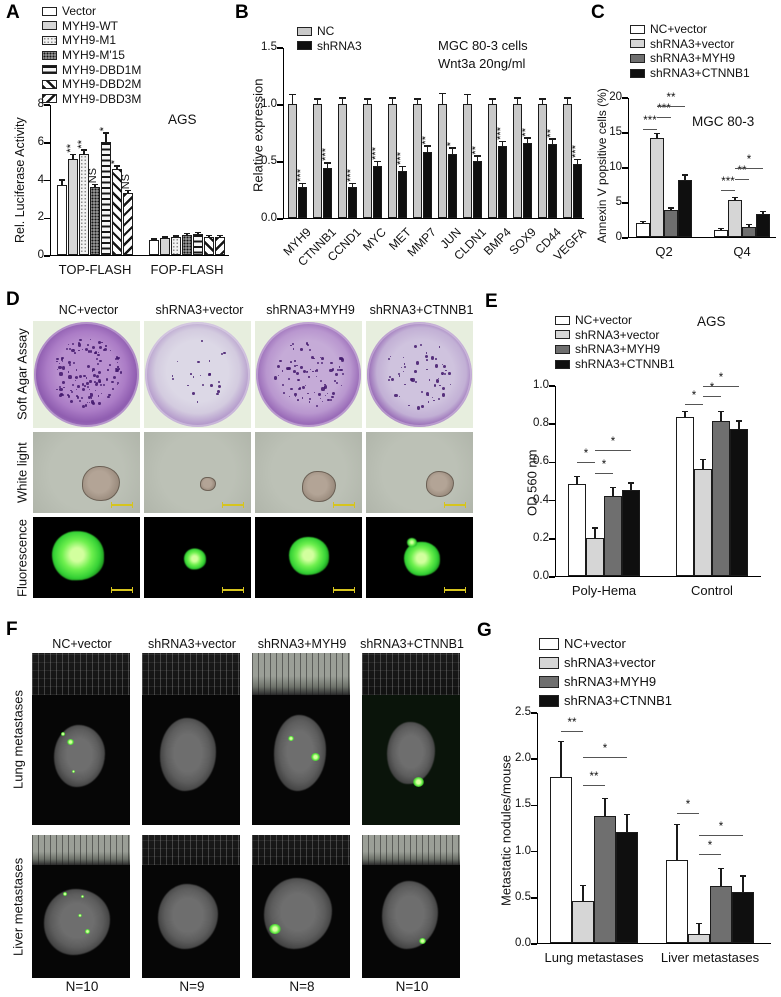 This screenshot has width=781, height=997. Describe the element at coordinates (102, 69) in the screenshot. I see `legend-label: MYH9-DBD1M` at that location.